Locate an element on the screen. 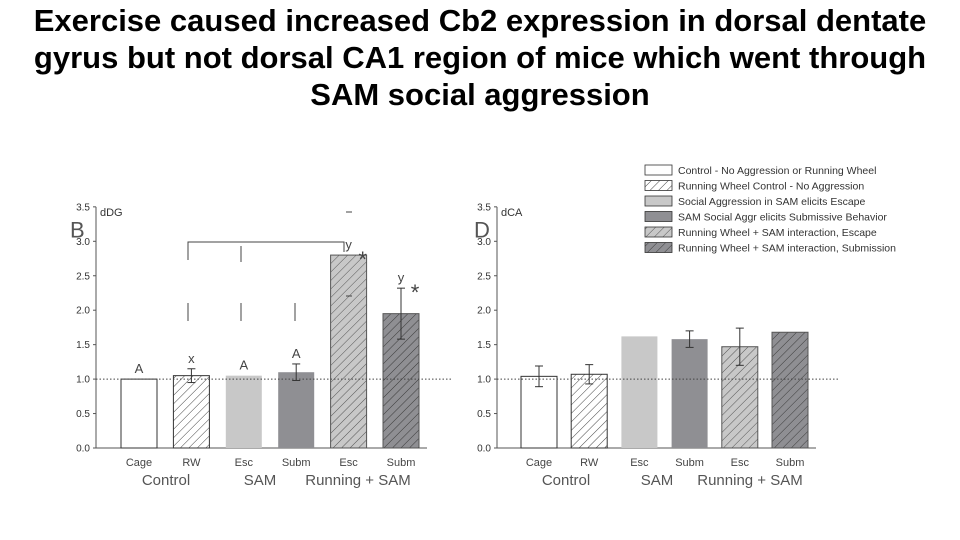 The image size is (960, 540). significance-bracket is located at coordinates (269, 266).